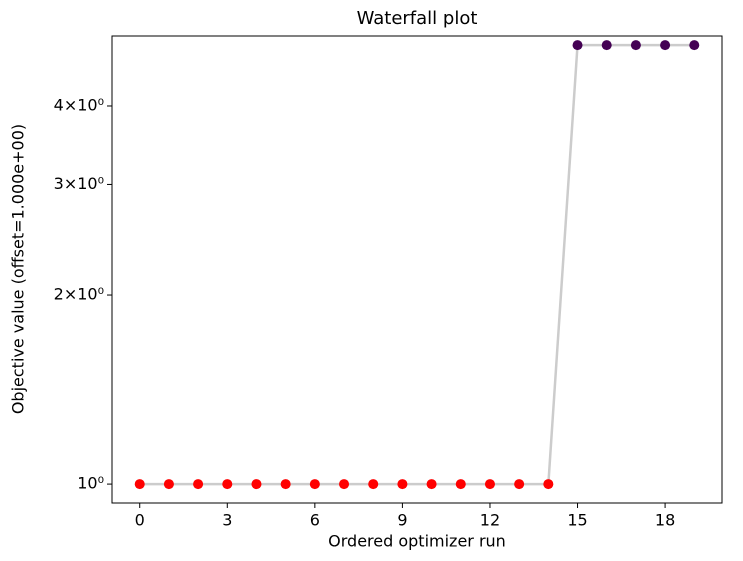  Describe the element at coordinates (417, 541) in the screenshot. I see `x-axis-label: Ordered optimizer run` at that location.